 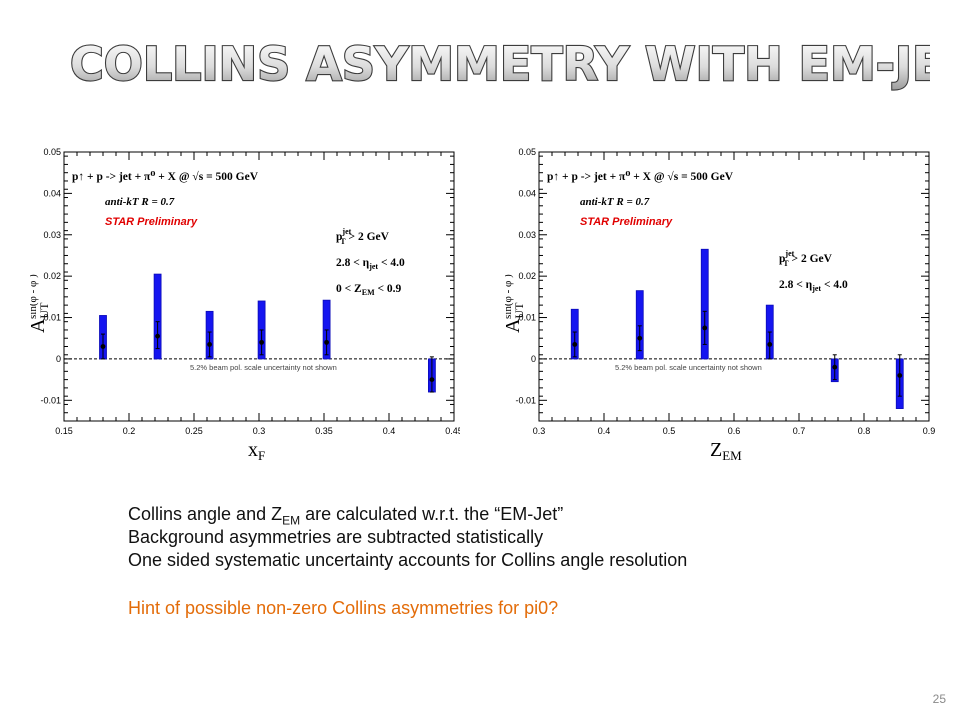 What do you see at coordinates (129, 431) in the screenshot?
I see `x-tick-label: 0.2` at bounding box center [129, 431].